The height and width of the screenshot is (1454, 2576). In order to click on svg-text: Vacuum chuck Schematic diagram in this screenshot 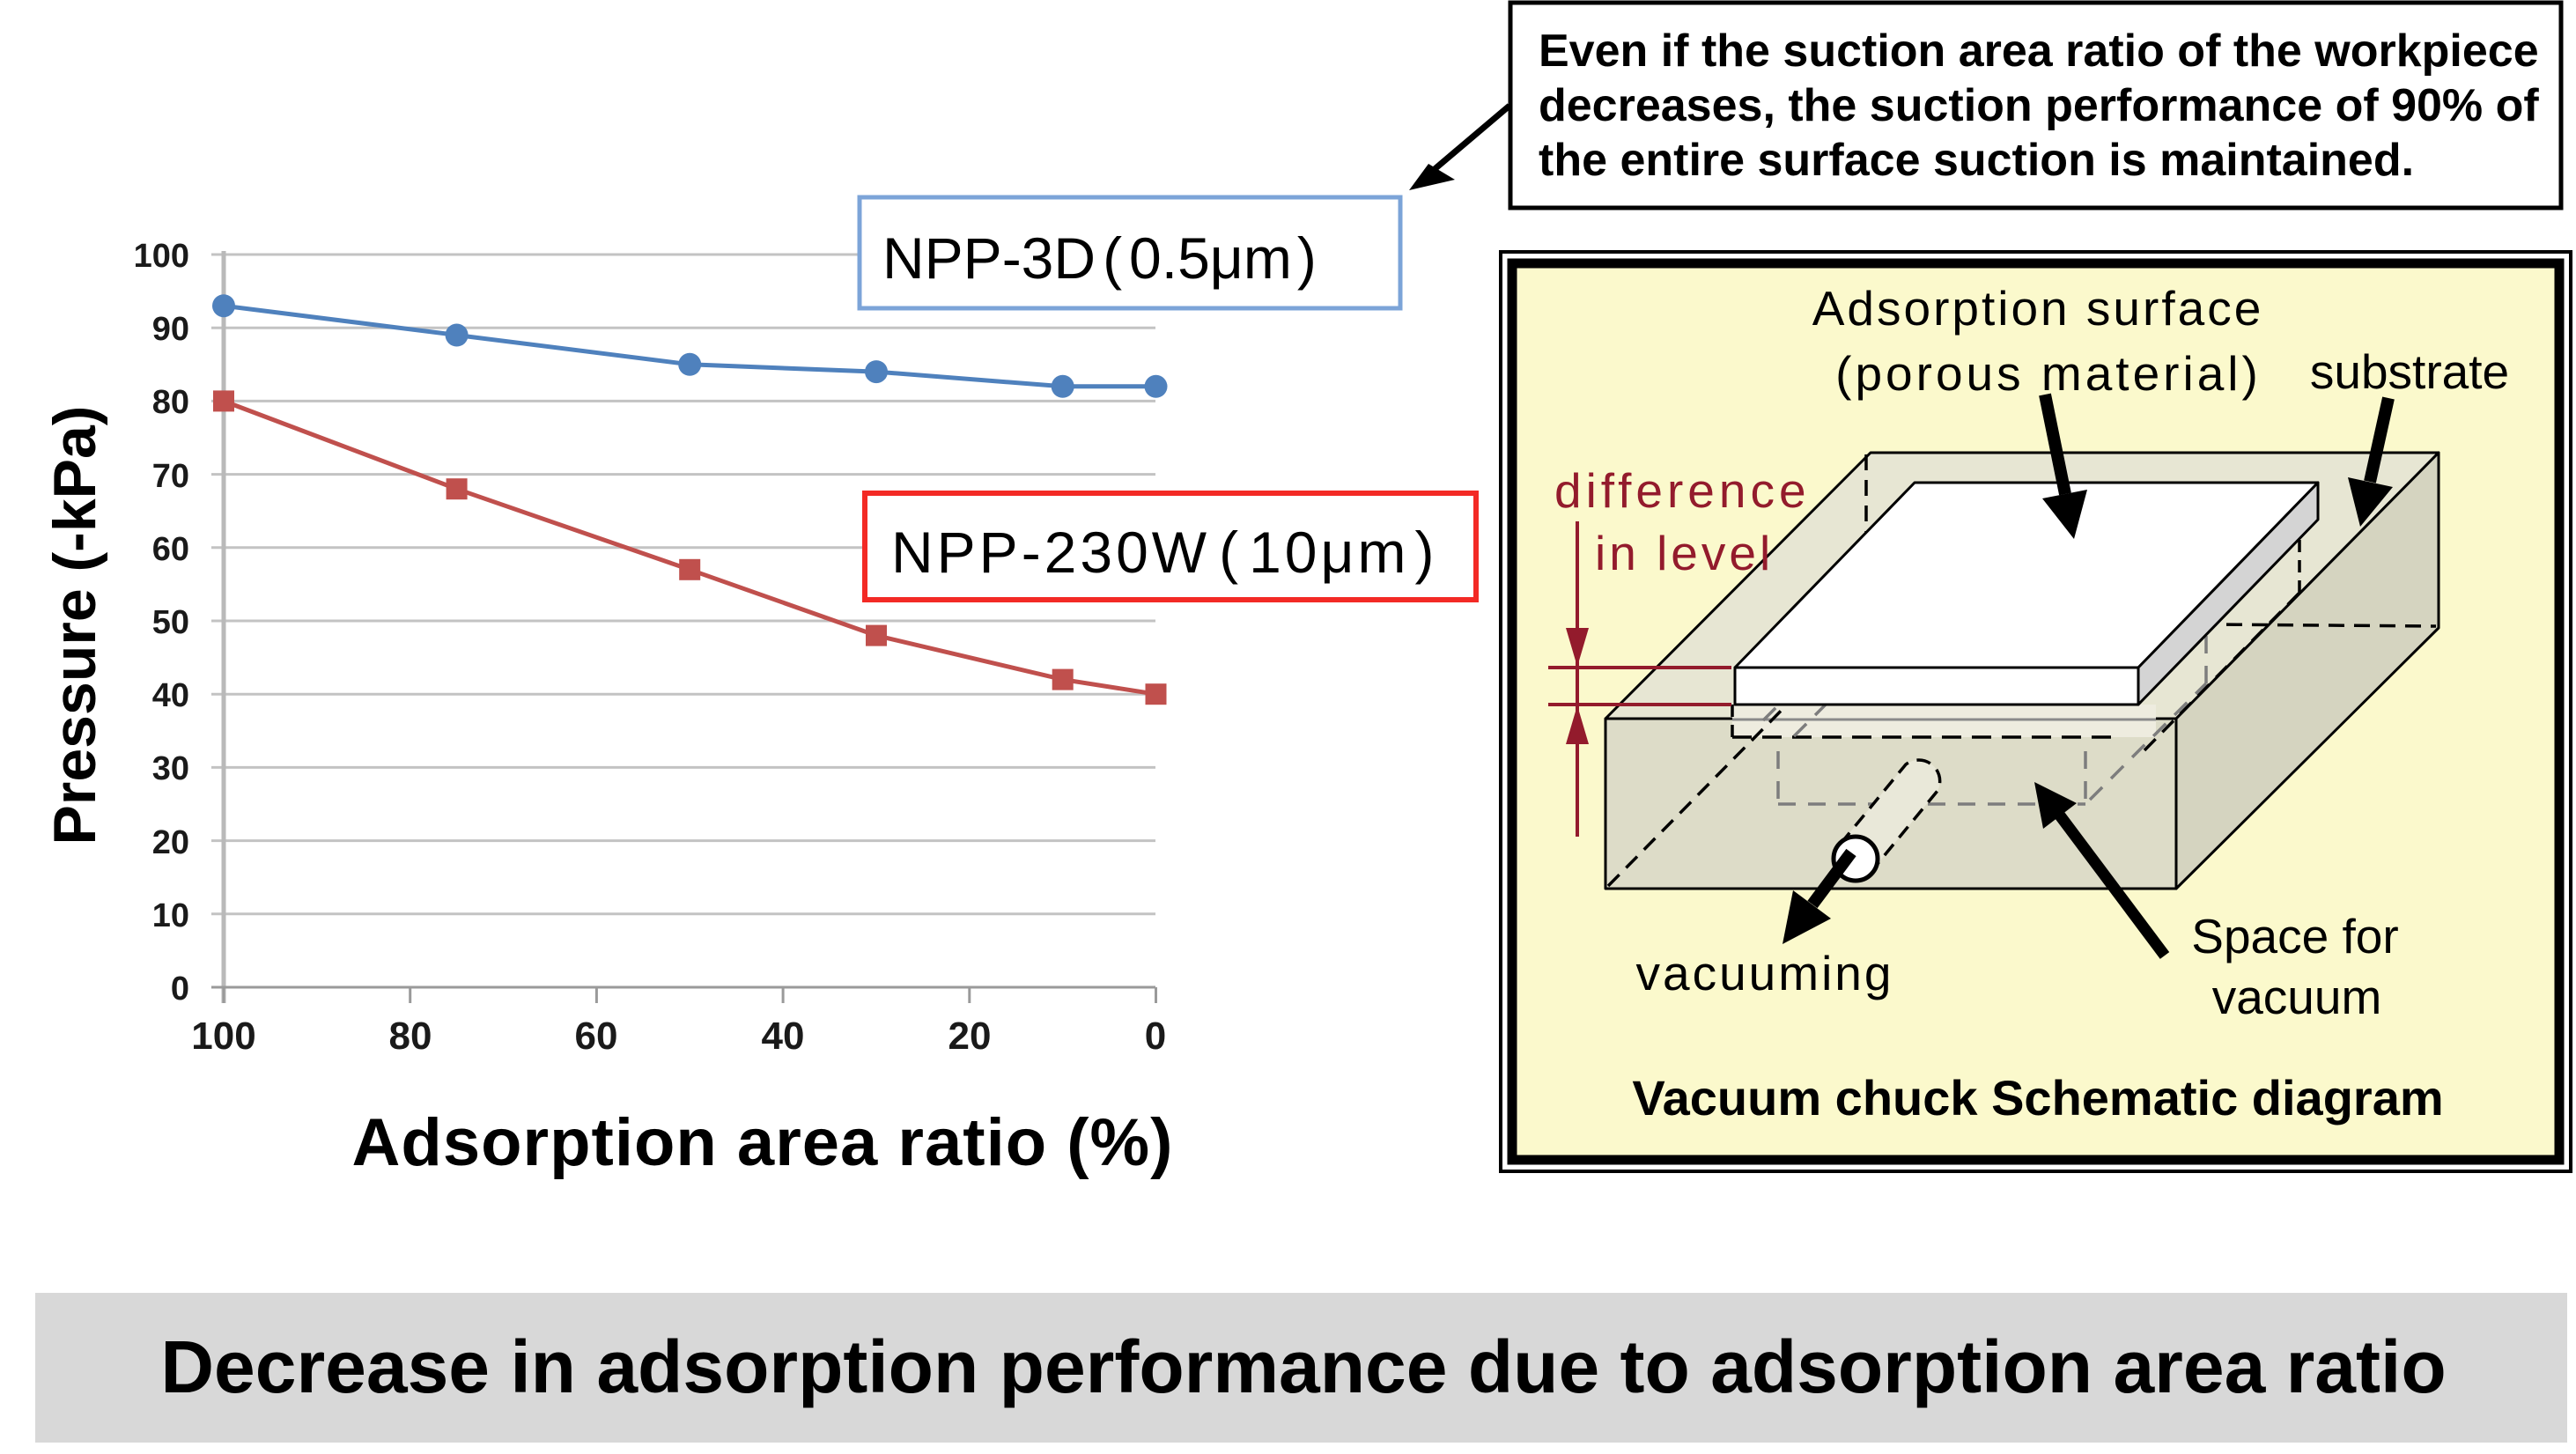, I will do `click(2037, 1098)`.